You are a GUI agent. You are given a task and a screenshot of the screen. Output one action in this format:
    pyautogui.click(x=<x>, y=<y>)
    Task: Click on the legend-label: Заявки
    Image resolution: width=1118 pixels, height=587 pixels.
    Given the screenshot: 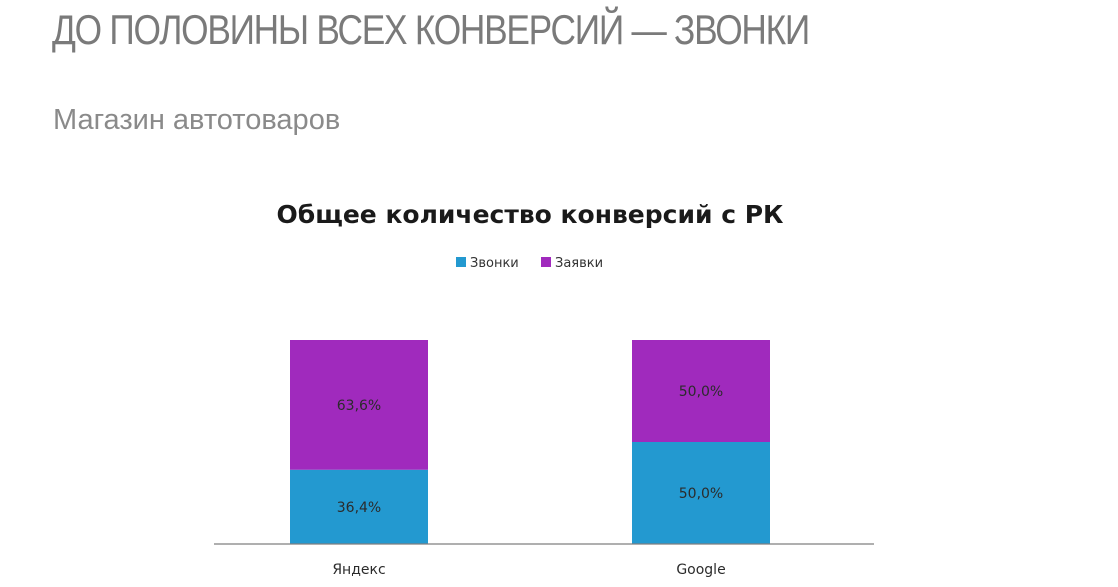 What is the action you would take?
    pyautogui.click(x=579, y=263)
    